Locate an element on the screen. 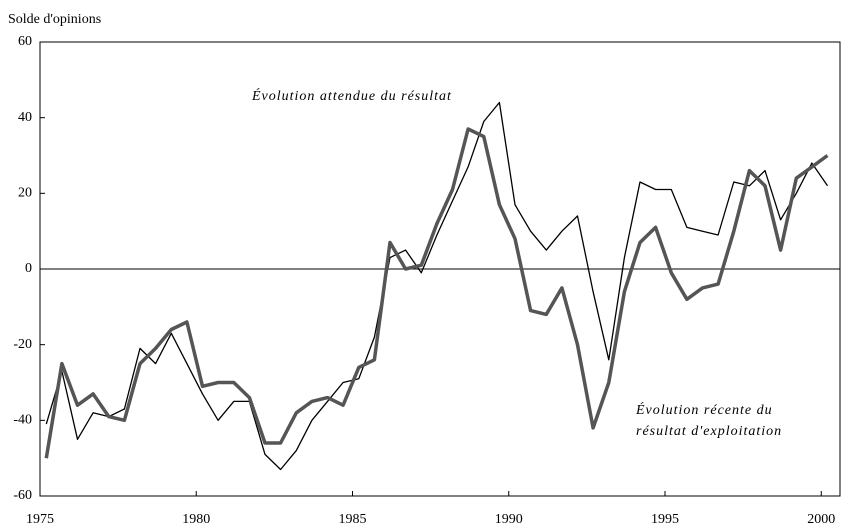  annotation: Évolution attendue du résultat is located at coordinates (351, 95).